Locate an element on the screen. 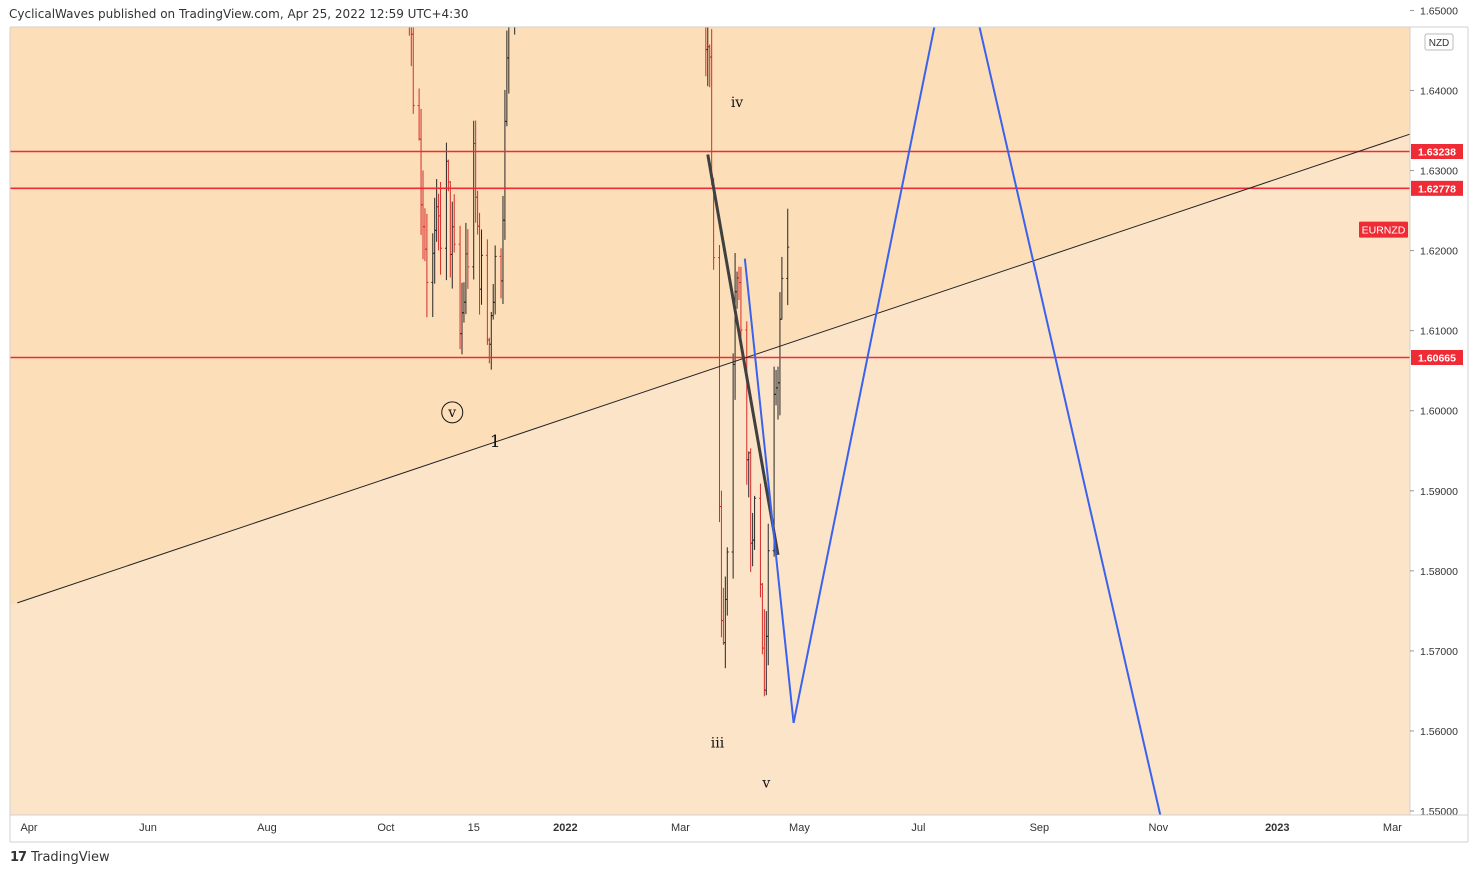 Image resolution: width=1478 pixels, height=877 pixels. price-tick-label: 1.63000 is located at coordinates (1439, 172).